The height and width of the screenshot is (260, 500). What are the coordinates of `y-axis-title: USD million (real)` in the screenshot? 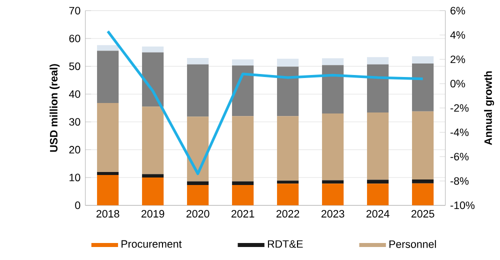 It's located at (55, 108).